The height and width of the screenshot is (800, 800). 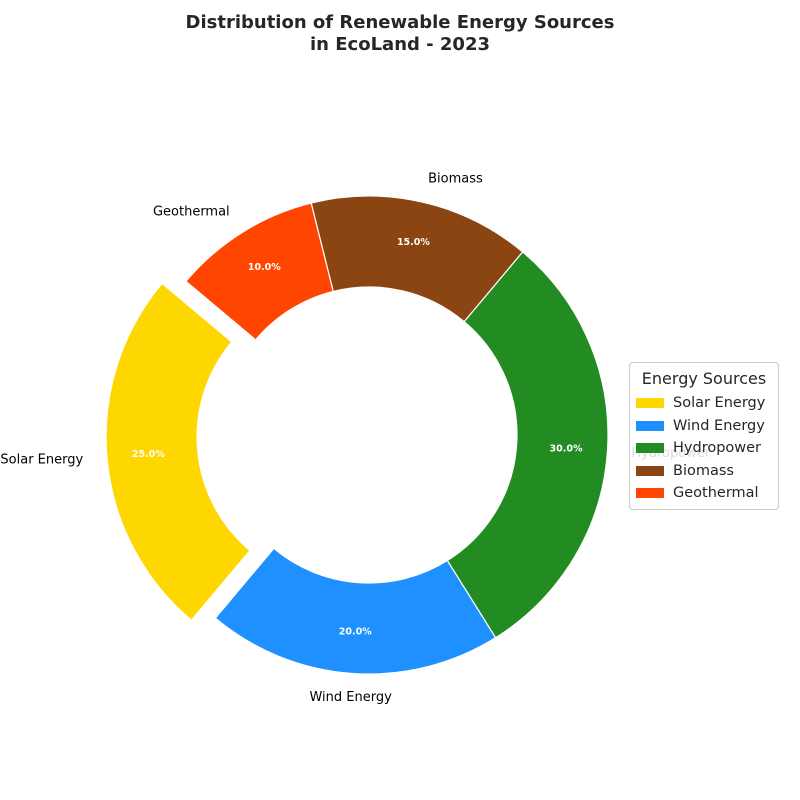 I want to click on slice-hydropower, so click(x=527, y=445).